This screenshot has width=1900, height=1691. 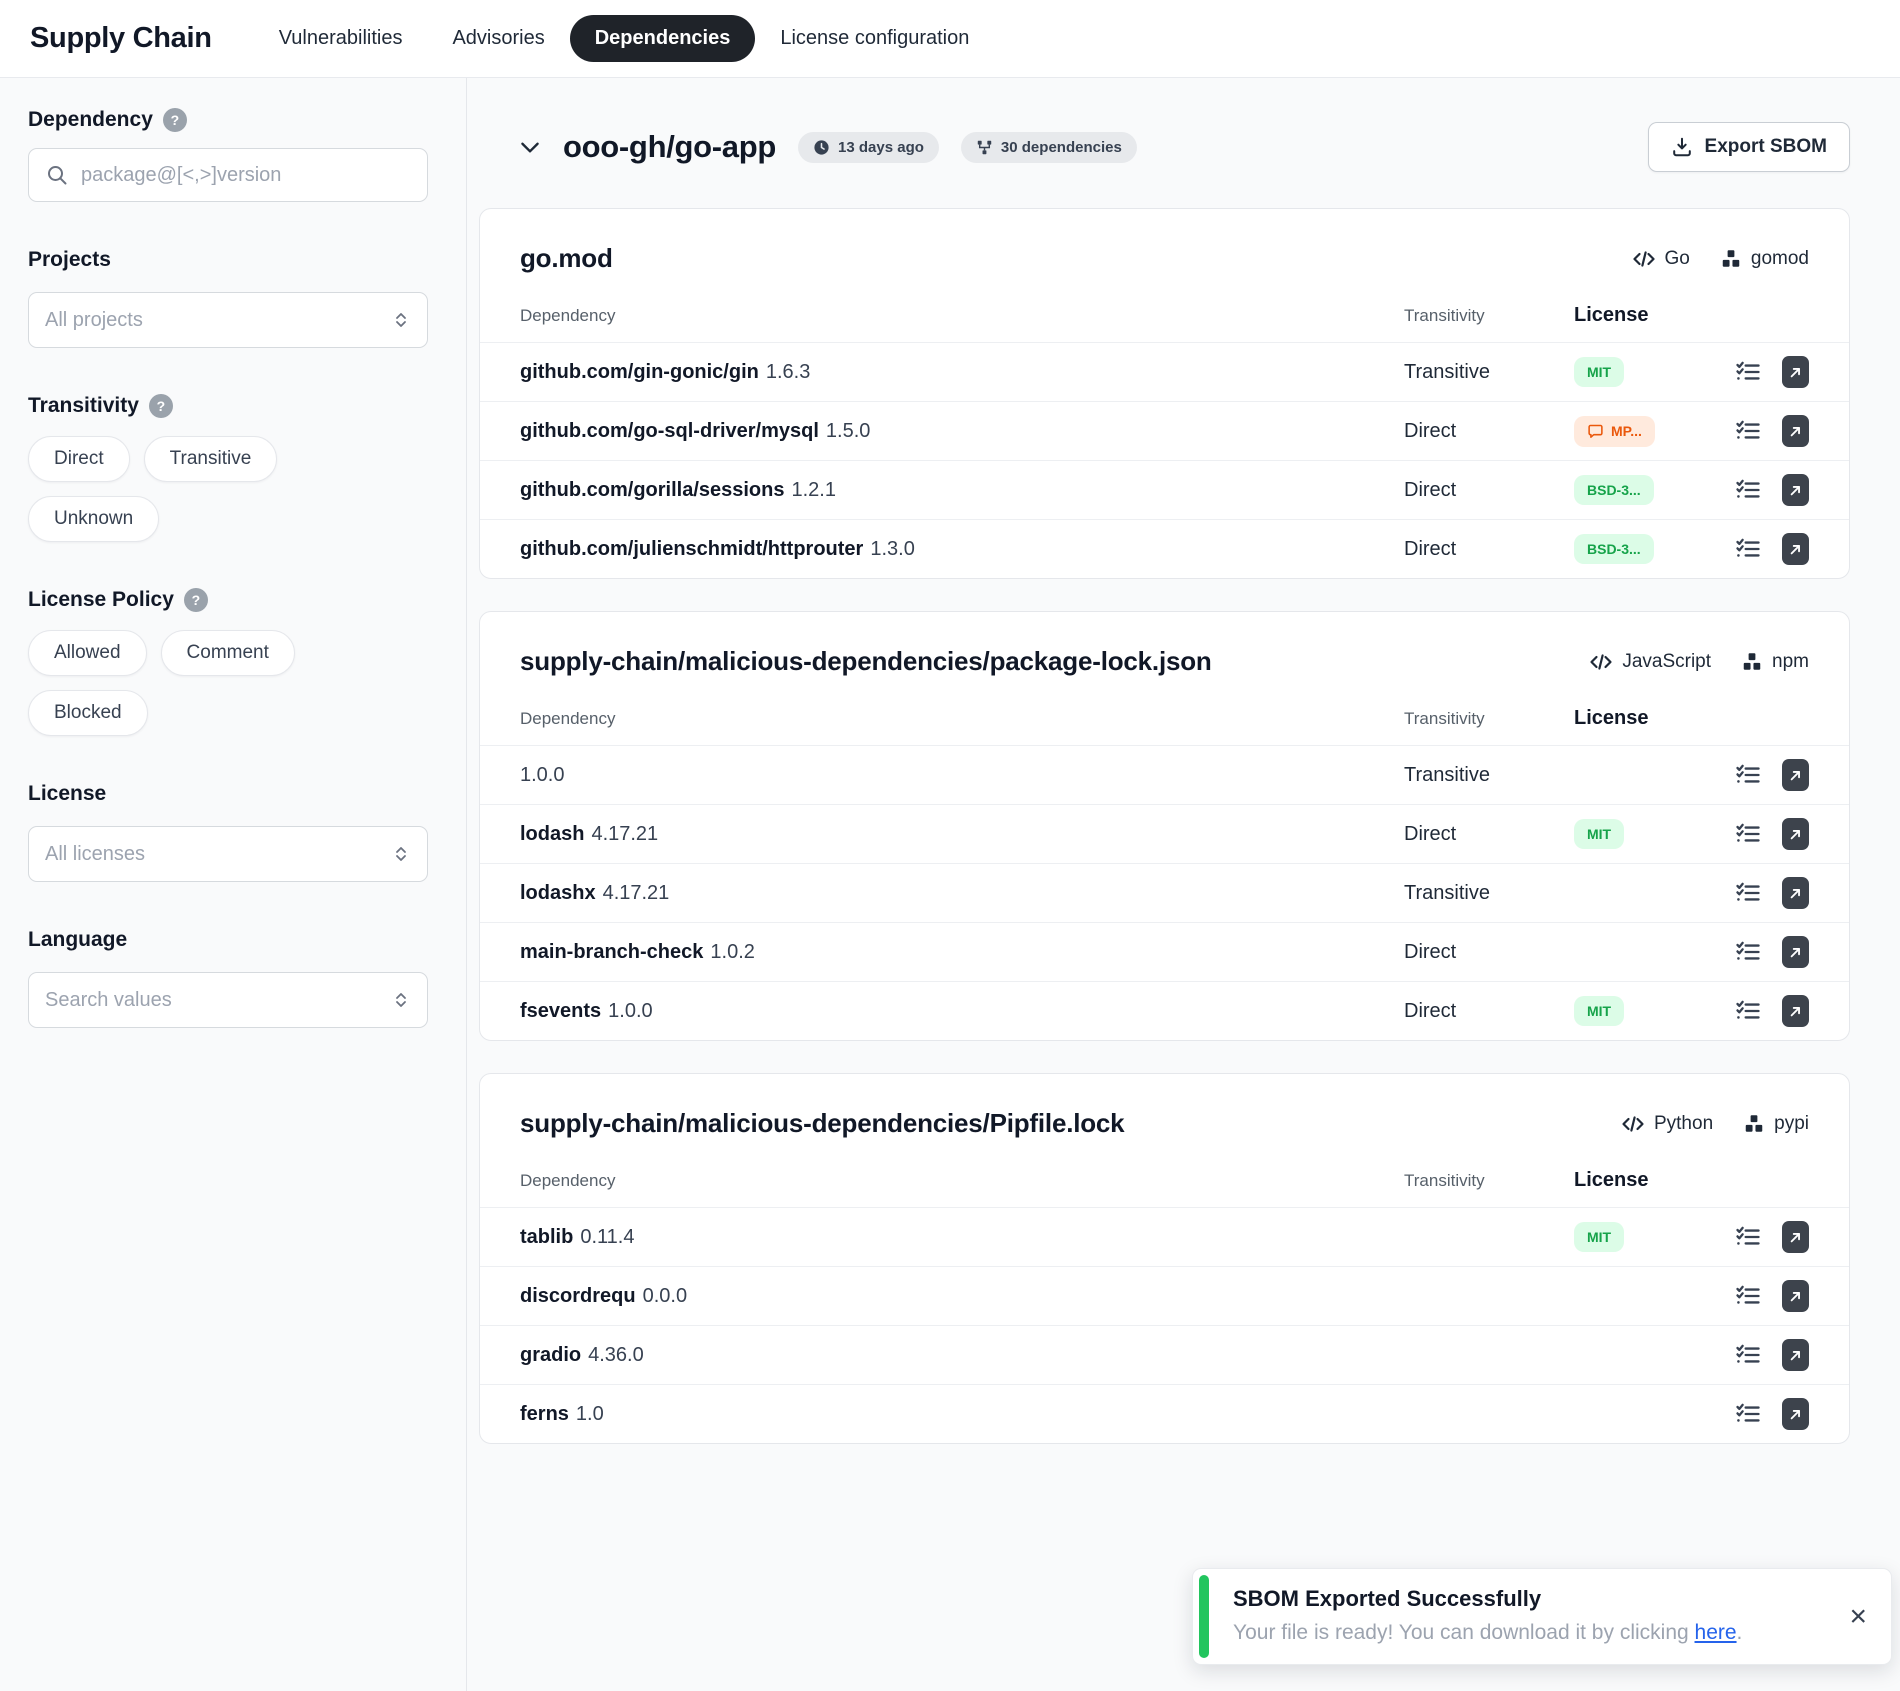 What do you see at coordinates (962, 431) in the screenshot?
I see `dependency-name-cell: github.com/go-sql-driver/mysql 1.5.0` at bounding box center [962, 431].